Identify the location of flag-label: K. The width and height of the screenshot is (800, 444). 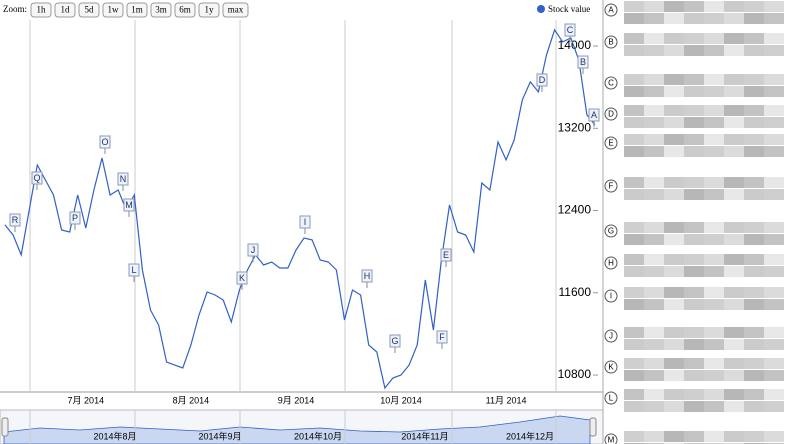
(242, 278).